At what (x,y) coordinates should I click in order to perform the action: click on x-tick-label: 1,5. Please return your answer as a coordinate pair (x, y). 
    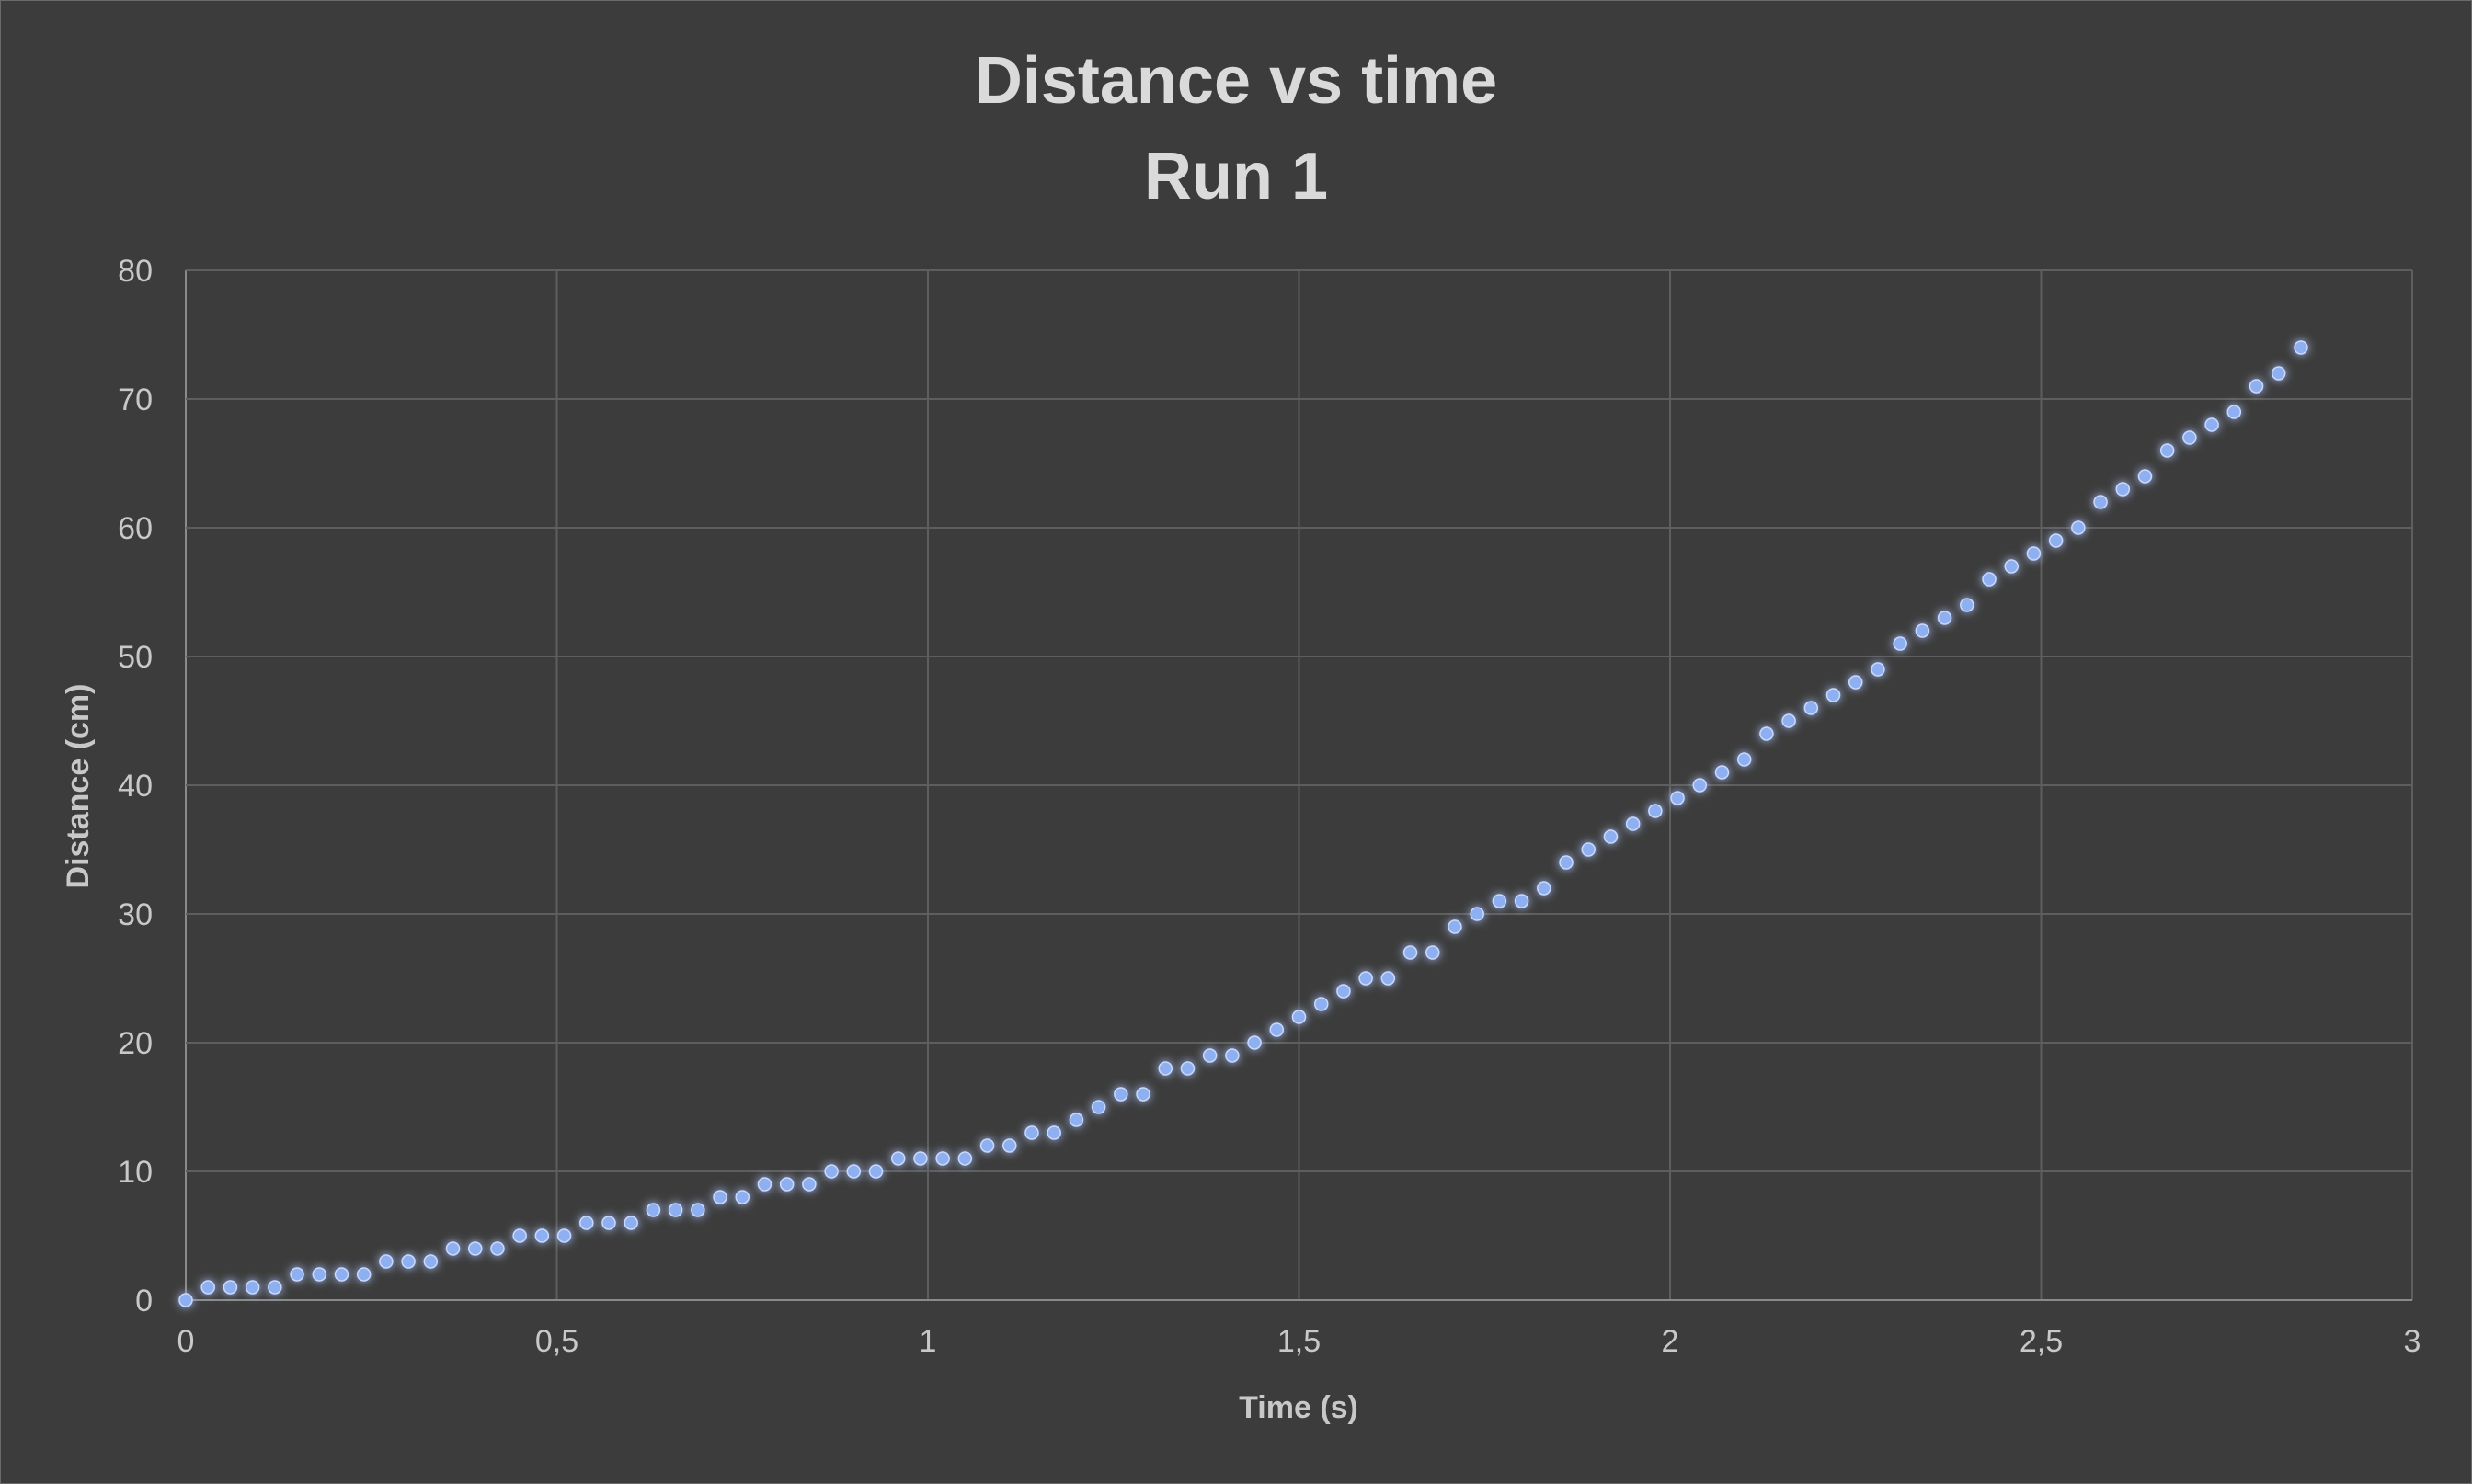
    Looking at the image, I should click on (1299, 1341).